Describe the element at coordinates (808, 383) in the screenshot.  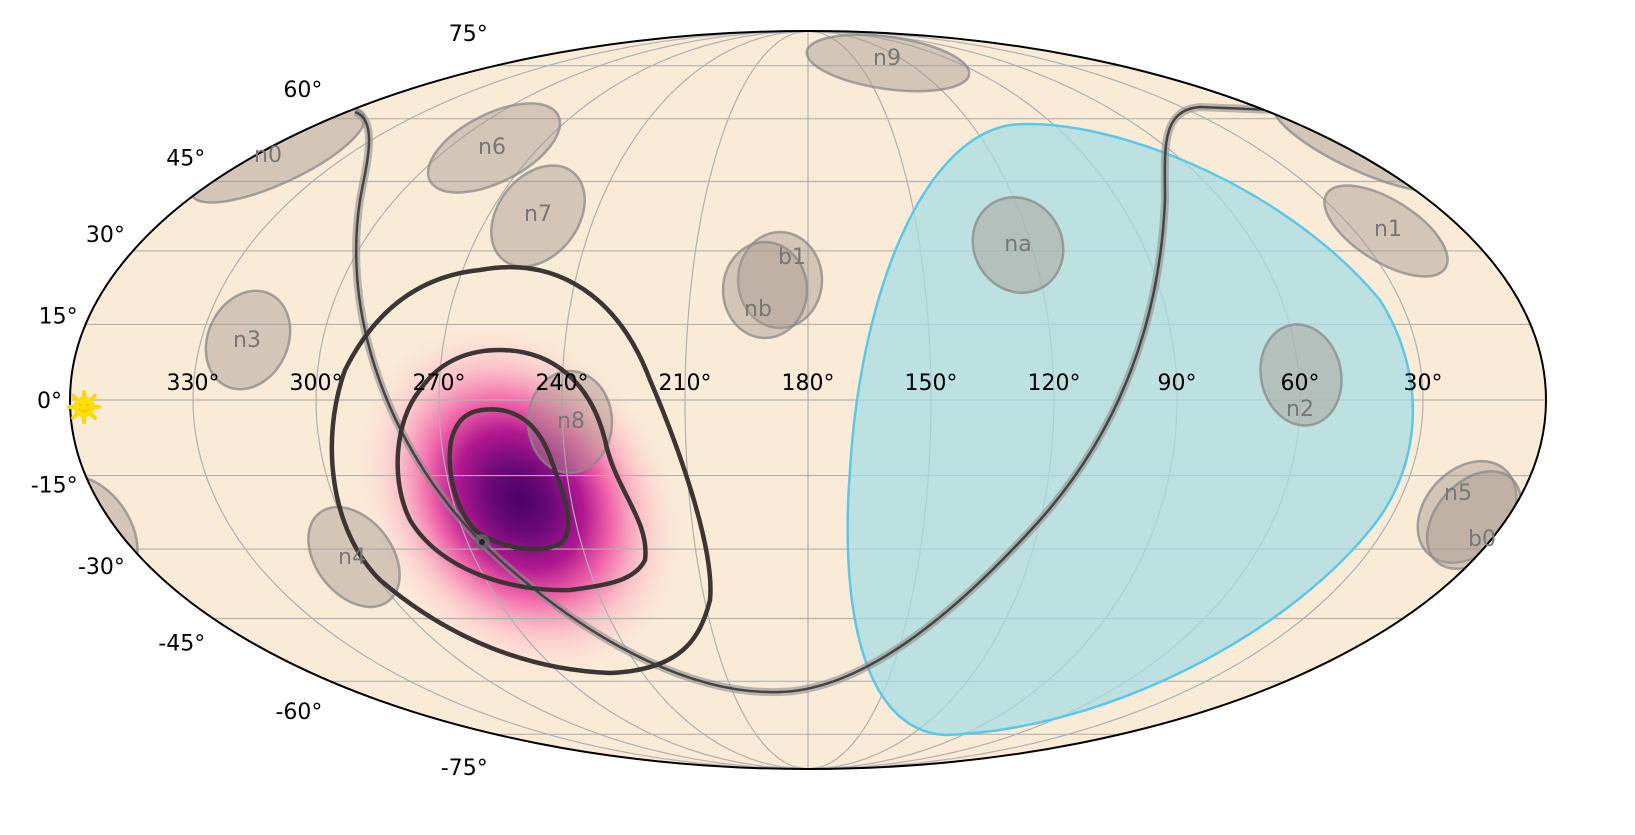
I see `longitude-tick-label: 180°` at that location.